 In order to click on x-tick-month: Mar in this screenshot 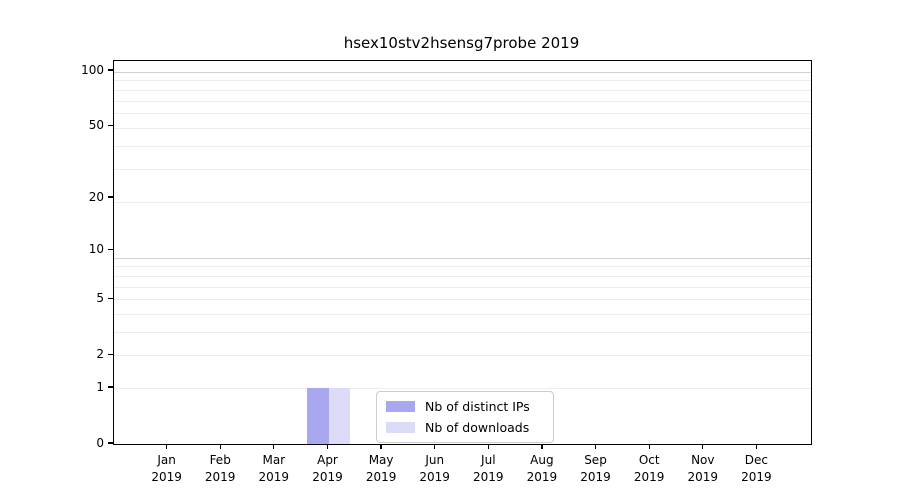, I will do `click(274, 460)`.